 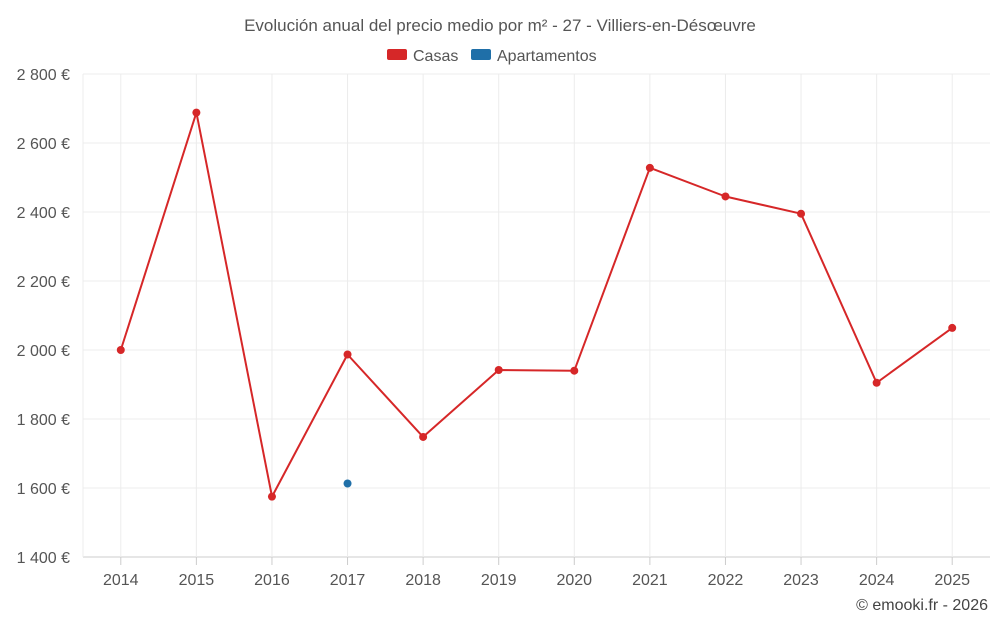 What do you see at coordinates (492, 56) in the screenshot?
I see `legend: Casas Apartamentos` at bounding box center [492, 56].